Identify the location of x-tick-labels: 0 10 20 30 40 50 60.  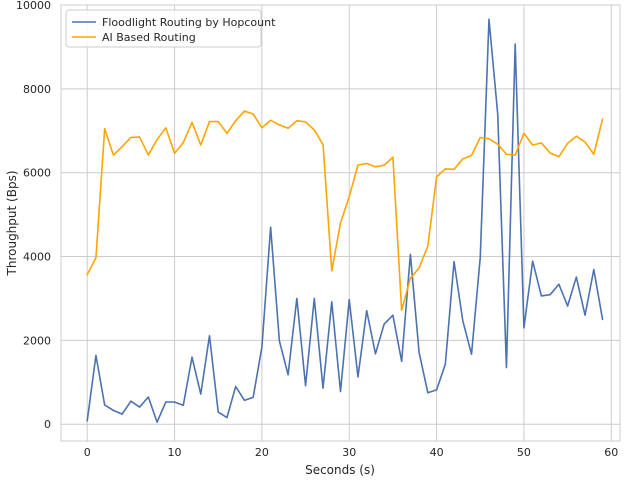
(351, 452).